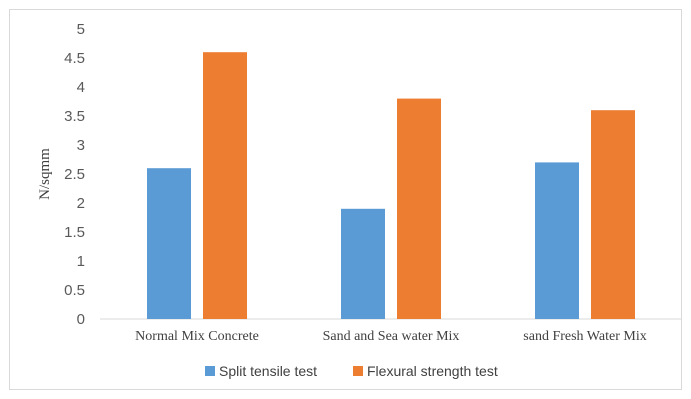 The image size is (691, 399). I want to click on y-tick-label: 3.5, so click(74, 116).